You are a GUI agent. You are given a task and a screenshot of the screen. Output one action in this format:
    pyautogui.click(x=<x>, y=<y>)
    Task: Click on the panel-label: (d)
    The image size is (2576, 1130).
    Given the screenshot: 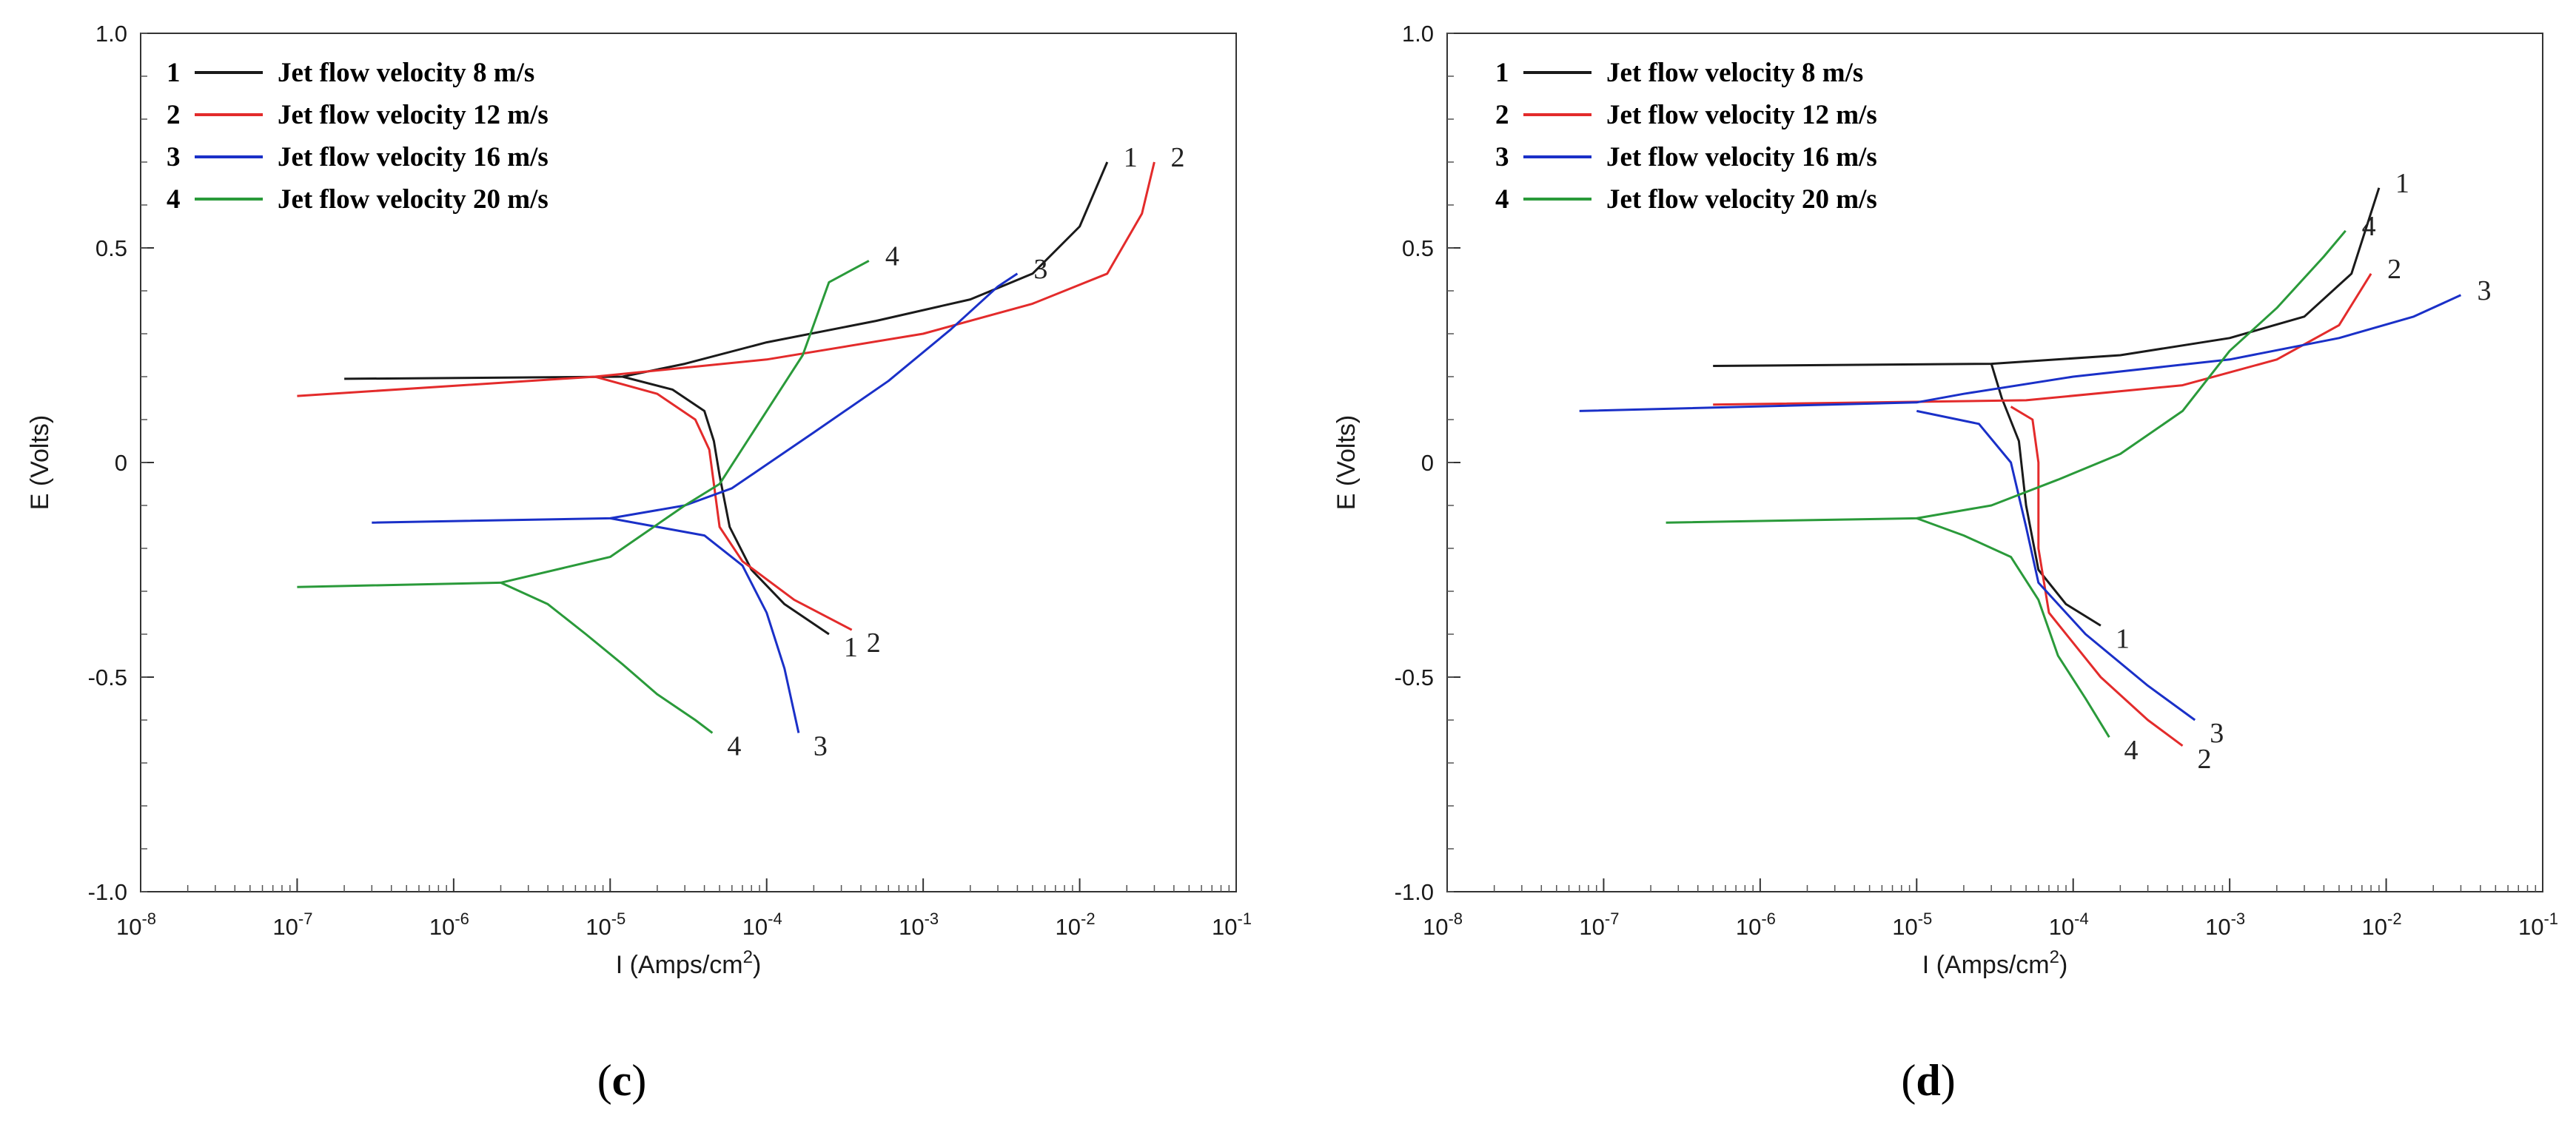 What is the action you would take?
    pyautogui.click(x=1928, y=1080)
    